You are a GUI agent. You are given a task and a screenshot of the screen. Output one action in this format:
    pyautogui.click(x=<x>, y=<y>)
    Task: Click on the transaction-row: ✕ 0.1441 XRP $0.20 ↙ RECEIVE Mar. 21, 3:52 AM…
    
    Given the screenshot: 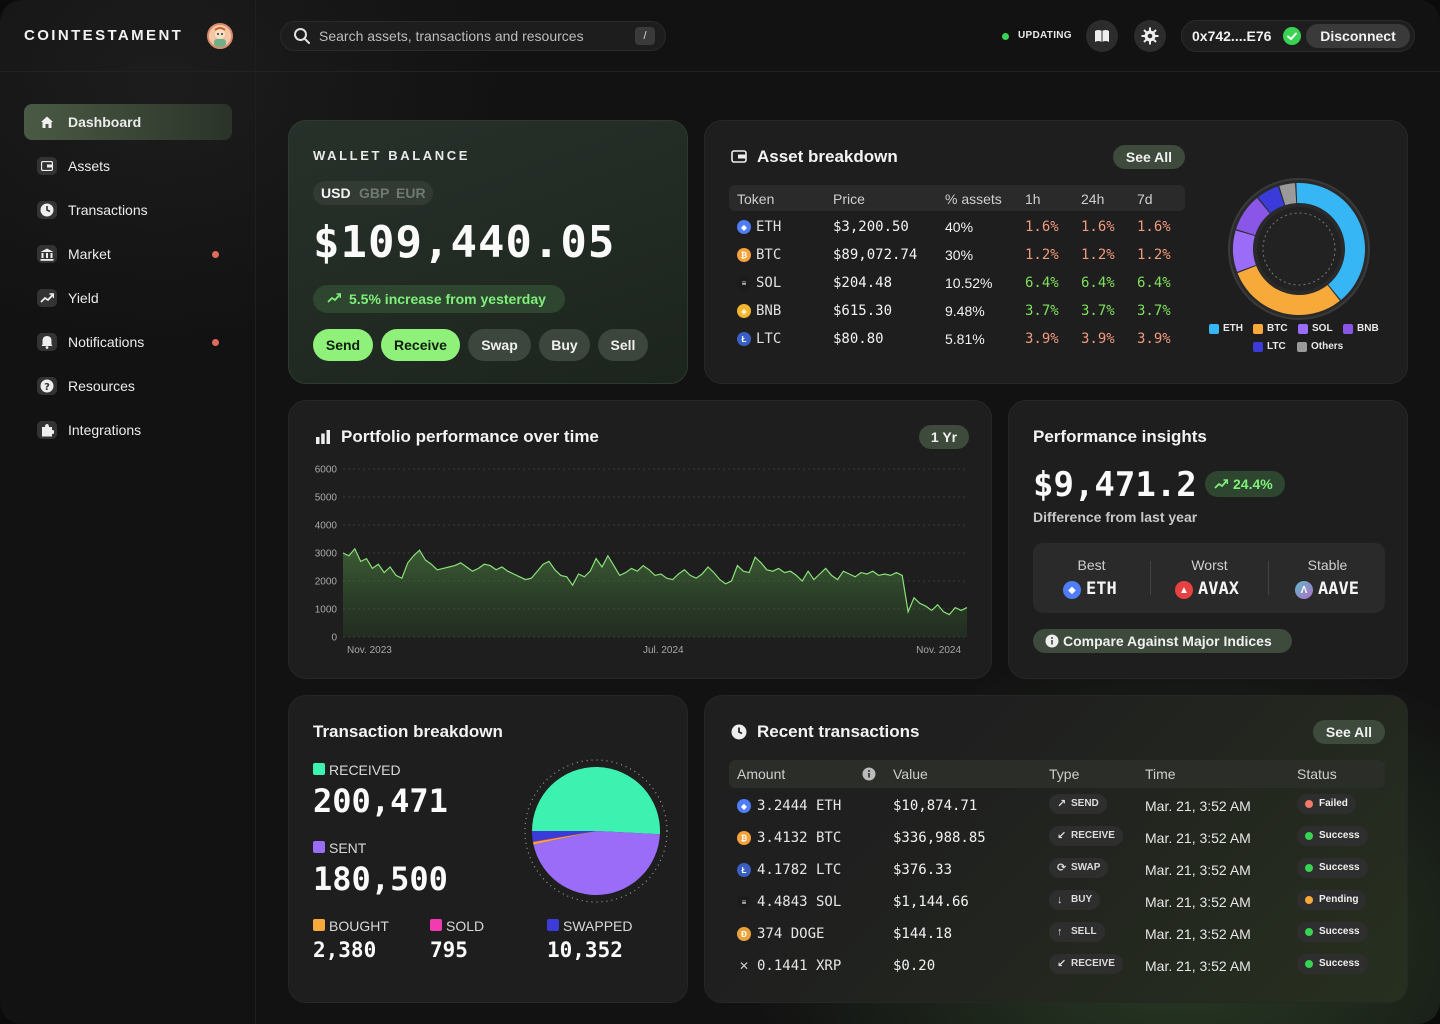 What is the action you would take?
    pyautogui.click(x=1057, y=966)
    